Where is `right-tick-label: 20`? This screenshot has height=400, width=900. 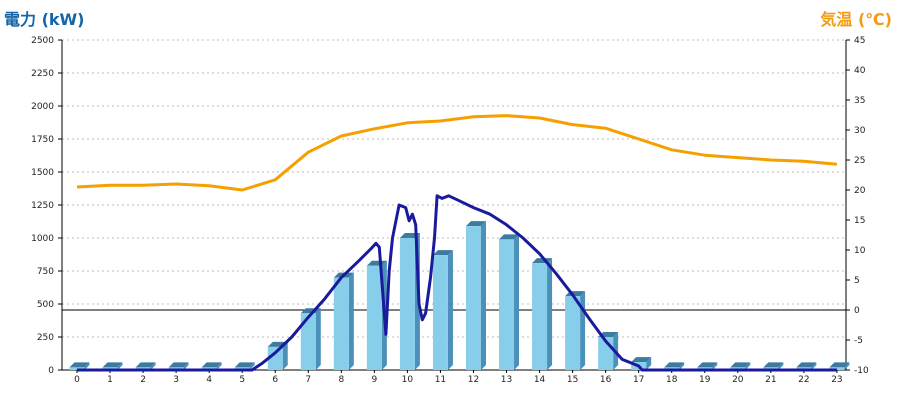 right-tick-label: 20 is located at coordinates (860, 191).